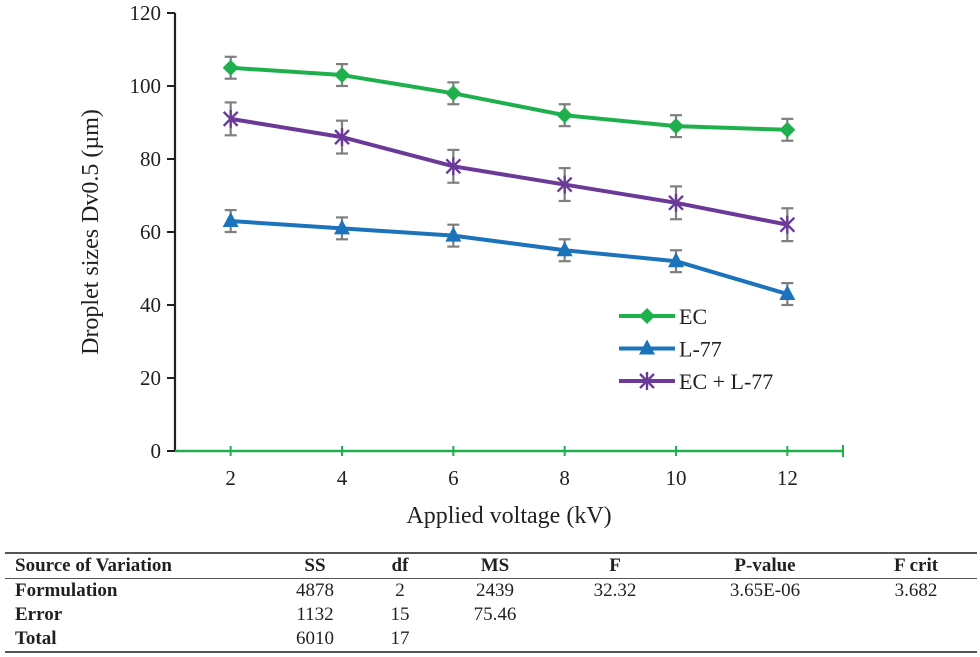 The width and height of the screenshot is (980, 657). Describe the element at coordinates (150, 159) in the screenshot. I see `y-tick-label: 80` at that location.